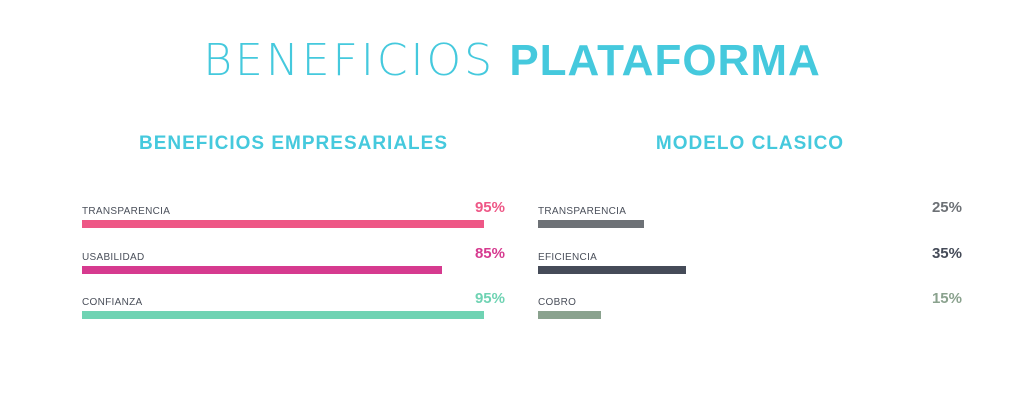  I want to click on bar-row-confianza: CONFIANZA 95%, so click(293, 307).